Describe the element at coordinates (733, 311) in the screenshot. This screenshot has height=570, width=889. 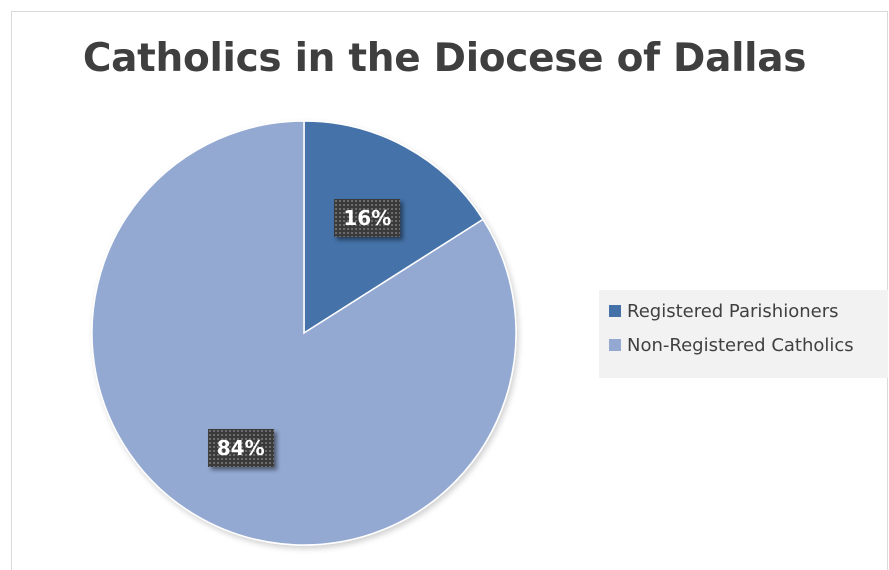
I see `legend-label: Registered Parishioners` at that location.